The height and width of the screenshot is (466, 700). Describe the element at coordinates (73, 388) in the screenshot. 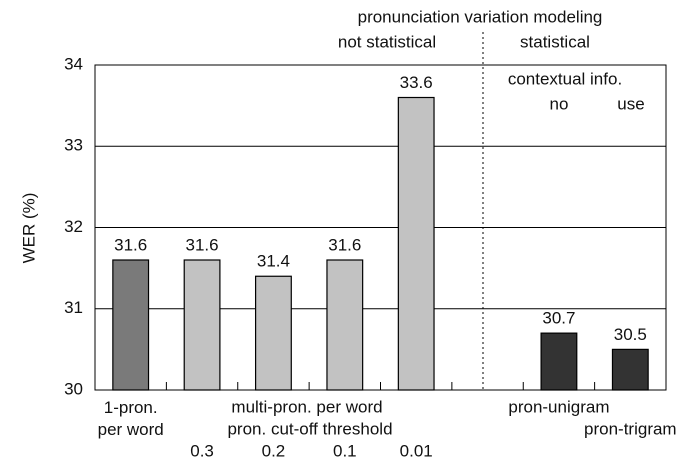

I see `y-tick-label: 30` at that location.